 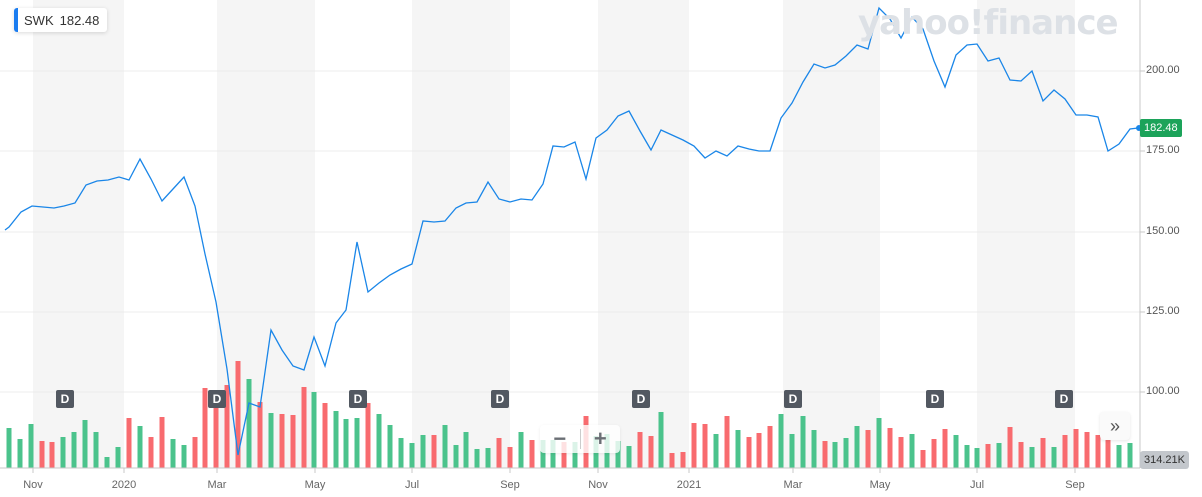 I want to click on scroll-right-button: », so click(x=1115, y=426).